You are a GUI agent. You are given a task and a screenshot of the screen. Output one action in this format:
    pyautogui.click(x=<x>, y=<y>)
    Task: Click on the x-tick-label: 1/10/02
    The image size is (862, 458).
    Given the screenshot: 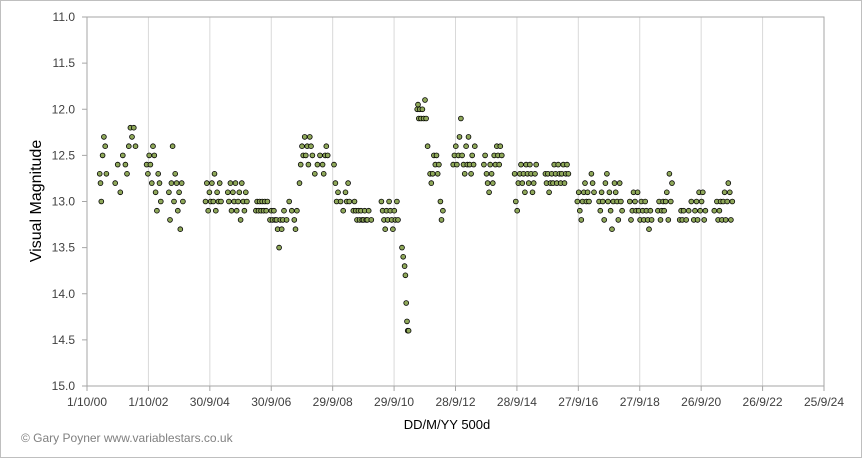 What is the action you would take?
    pyautogui.click(x=148, y=402)
    